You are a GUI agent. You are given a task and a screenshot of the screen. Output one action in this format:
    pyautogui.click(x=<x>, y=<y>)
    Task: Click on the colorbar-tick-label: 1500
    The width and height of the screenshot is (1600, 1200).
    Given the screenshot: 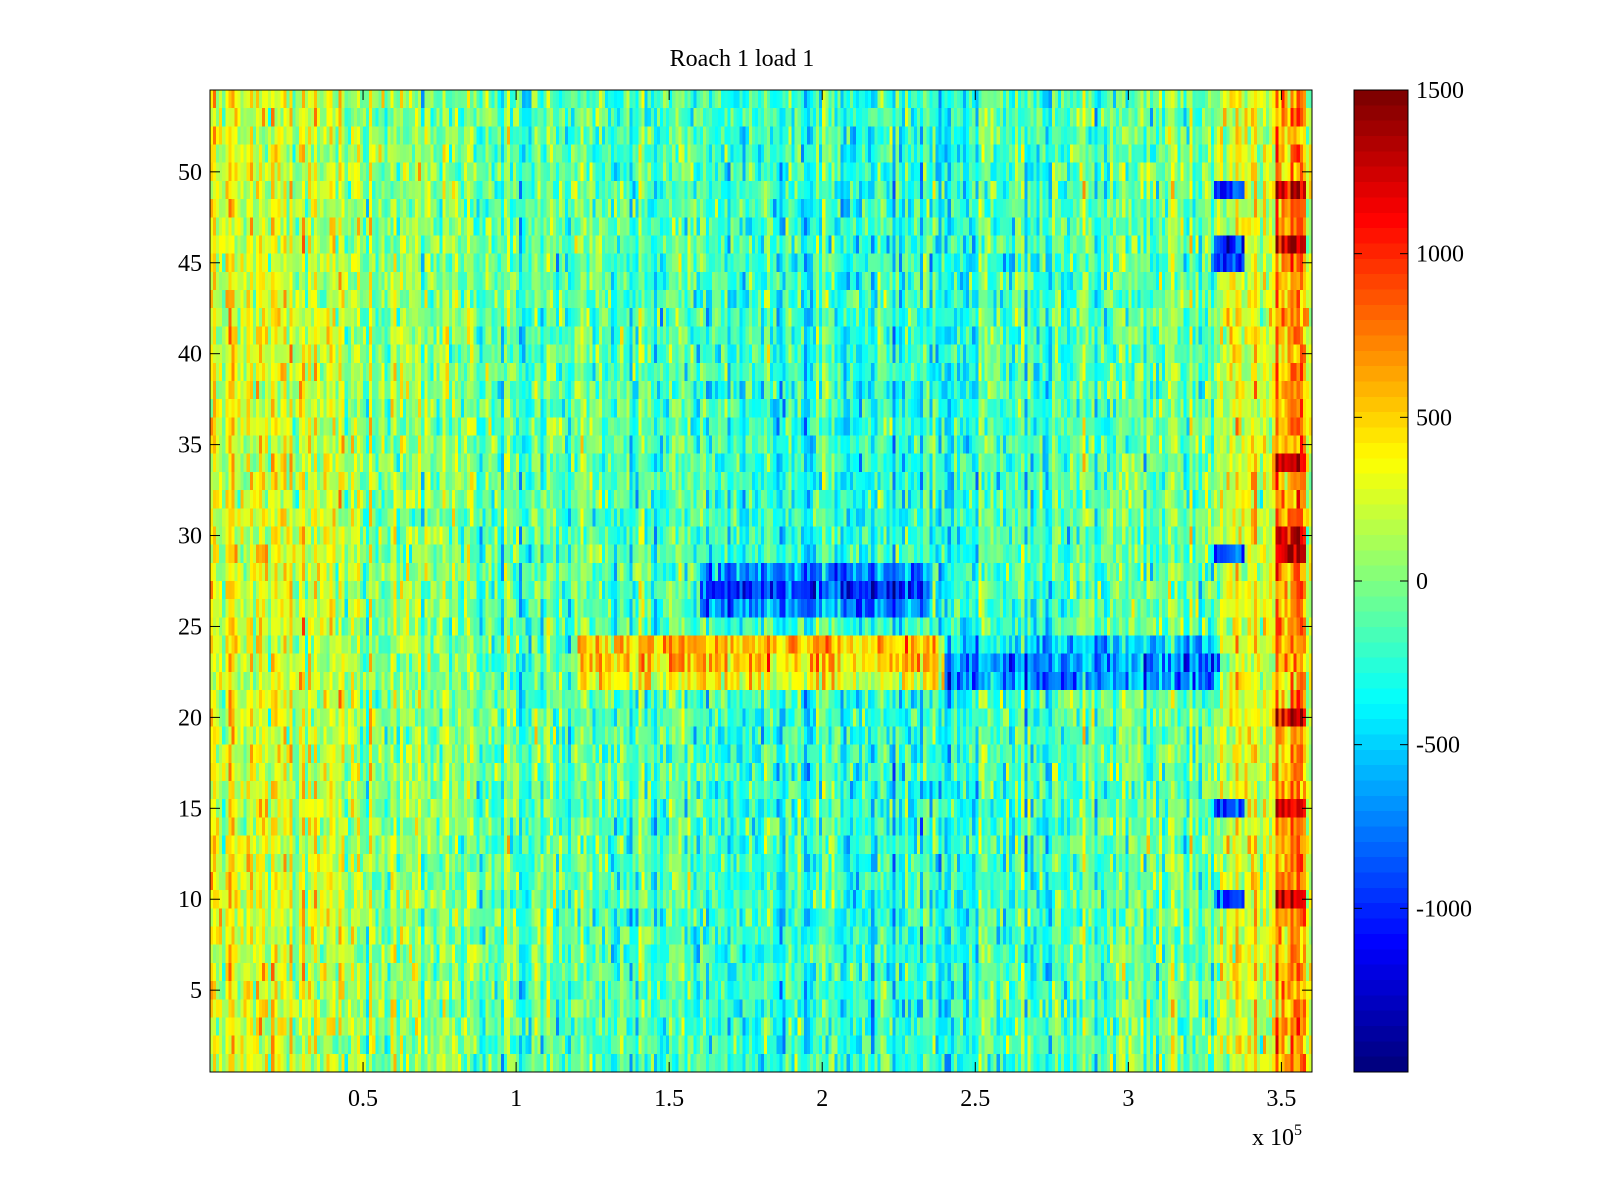 What is the action you would take?
    pyautogui.click(x=1440, y=91)
    